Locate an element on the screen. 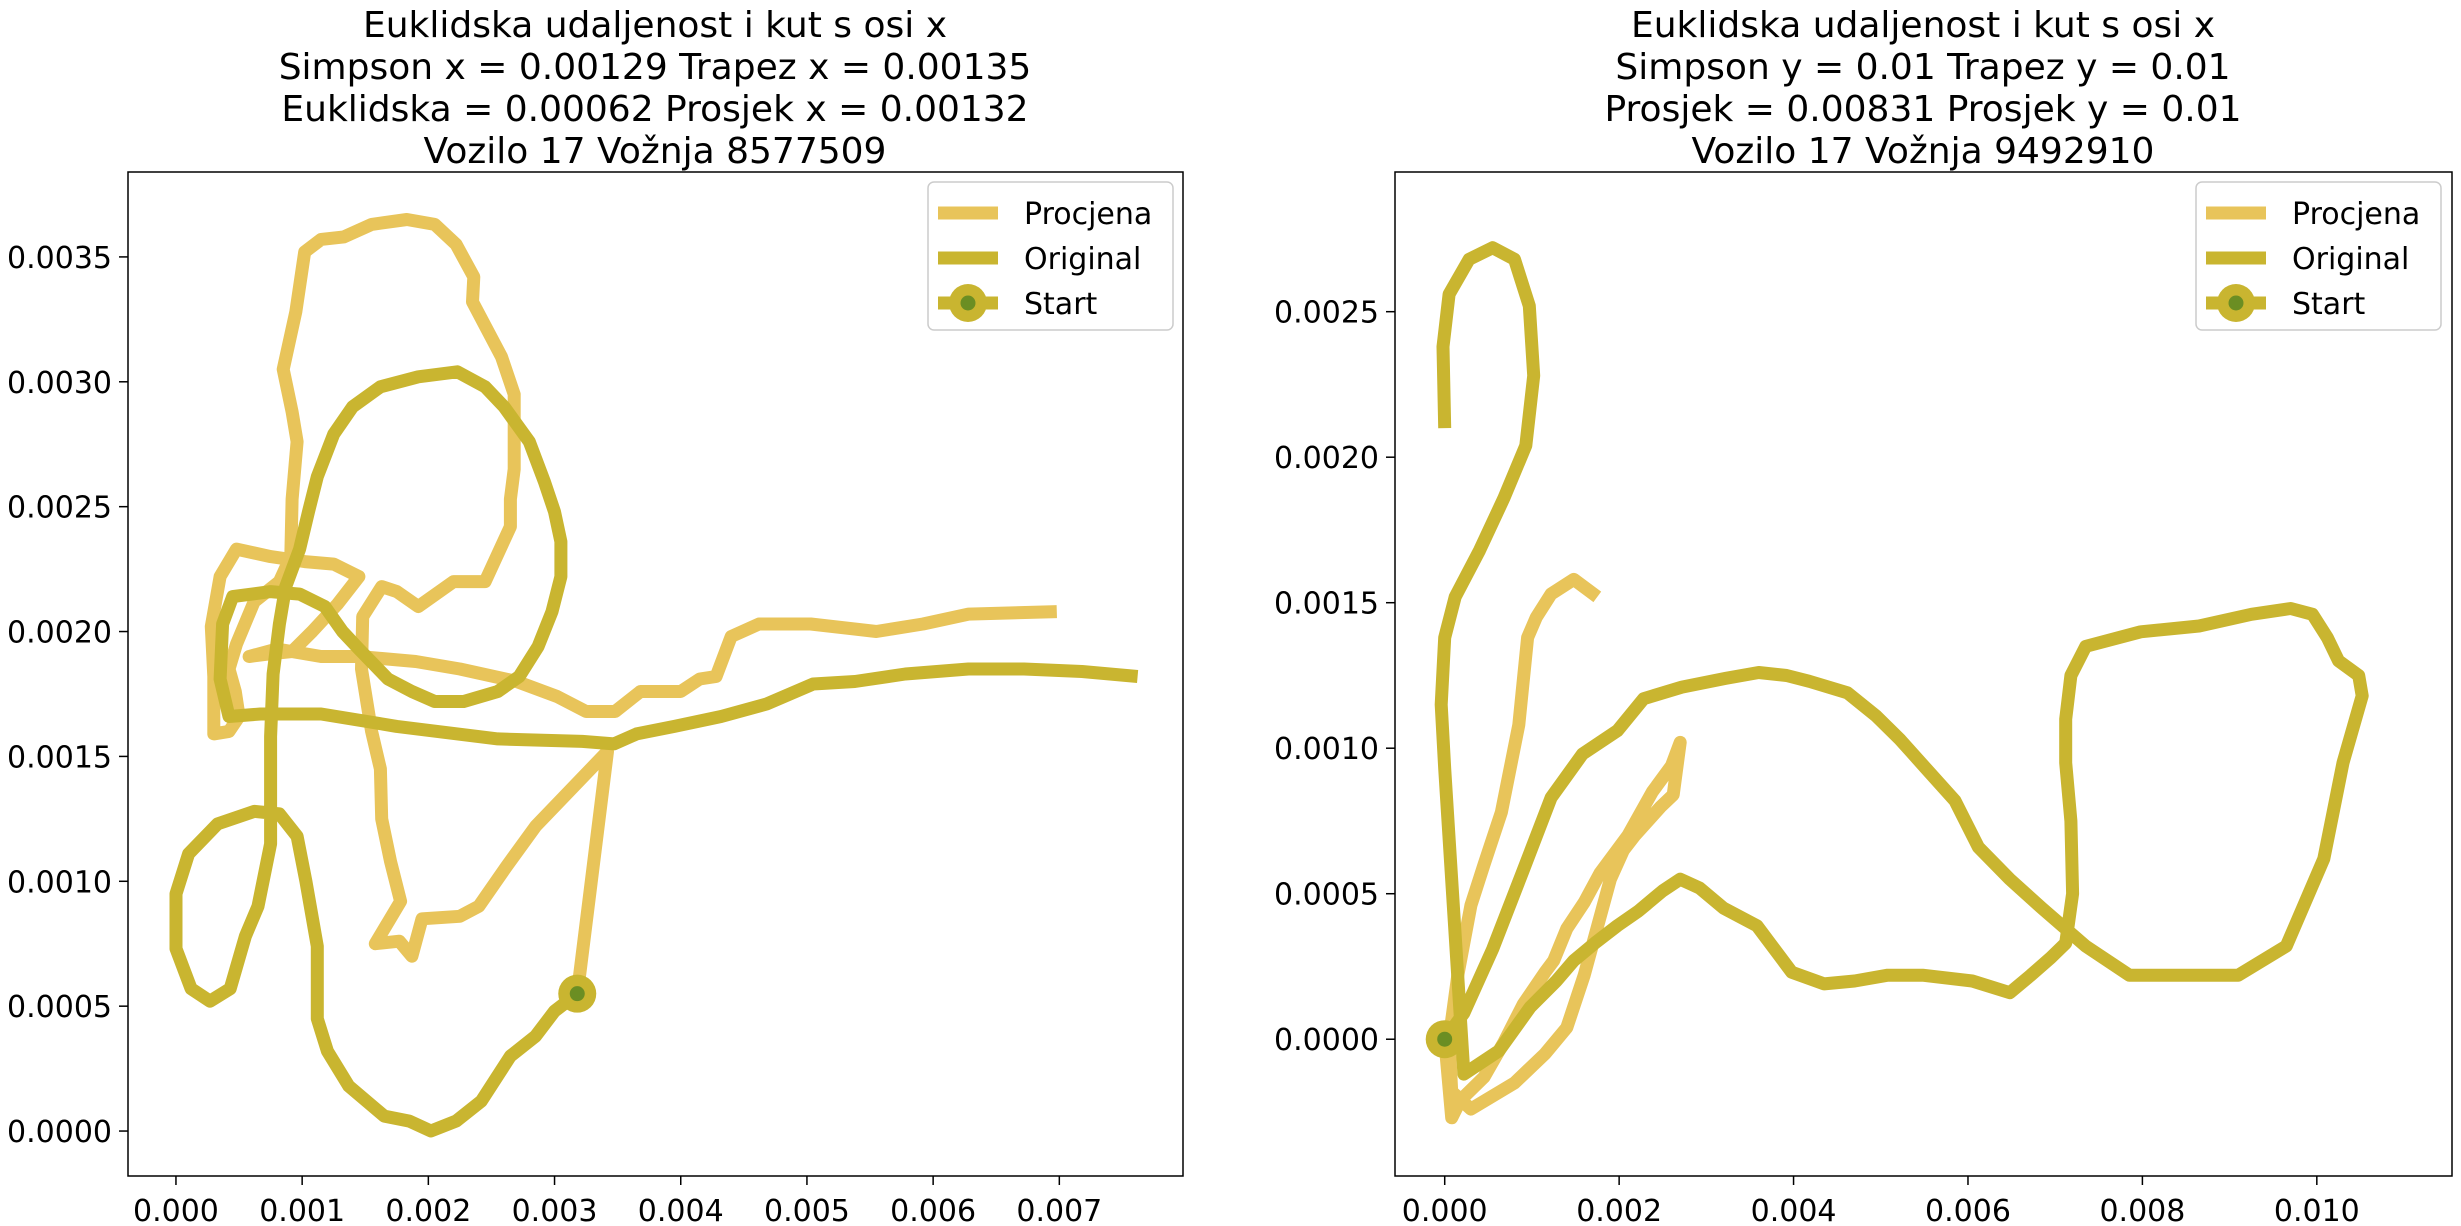 This screenshot has height=1226, width=2461. x-tick-label: 0.007 is located at coordinates (1059, 1210).